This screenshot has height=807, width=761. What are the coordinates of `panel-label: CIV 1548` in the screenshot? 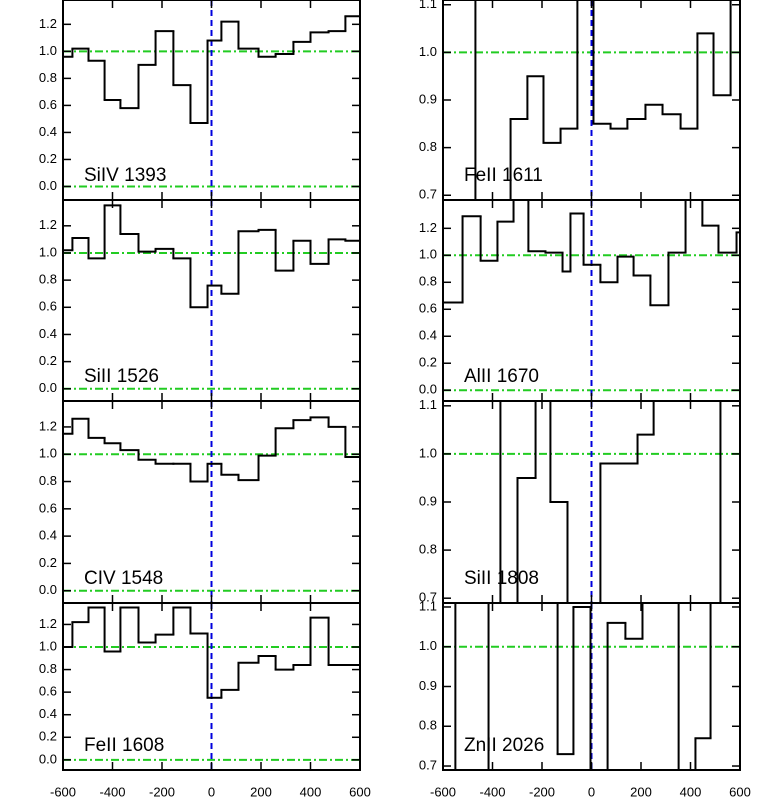 It's located at (123, 578).